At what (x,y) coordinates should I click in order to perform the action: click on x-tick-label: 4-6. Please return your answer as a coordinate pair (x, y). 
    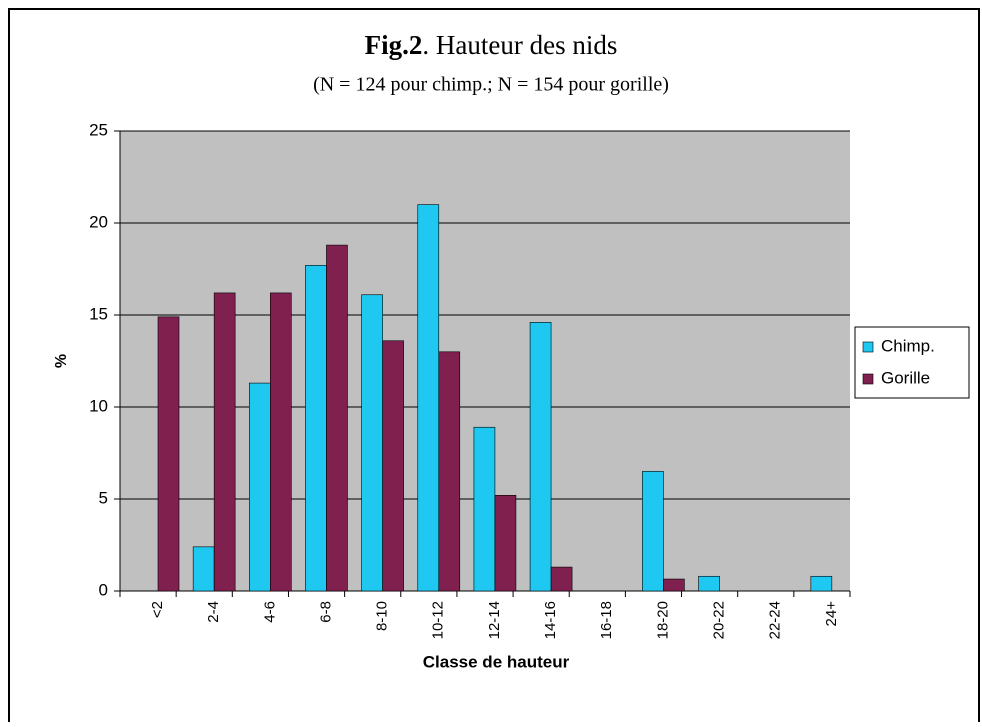
    Looking at the image, I should click on (269, 612).